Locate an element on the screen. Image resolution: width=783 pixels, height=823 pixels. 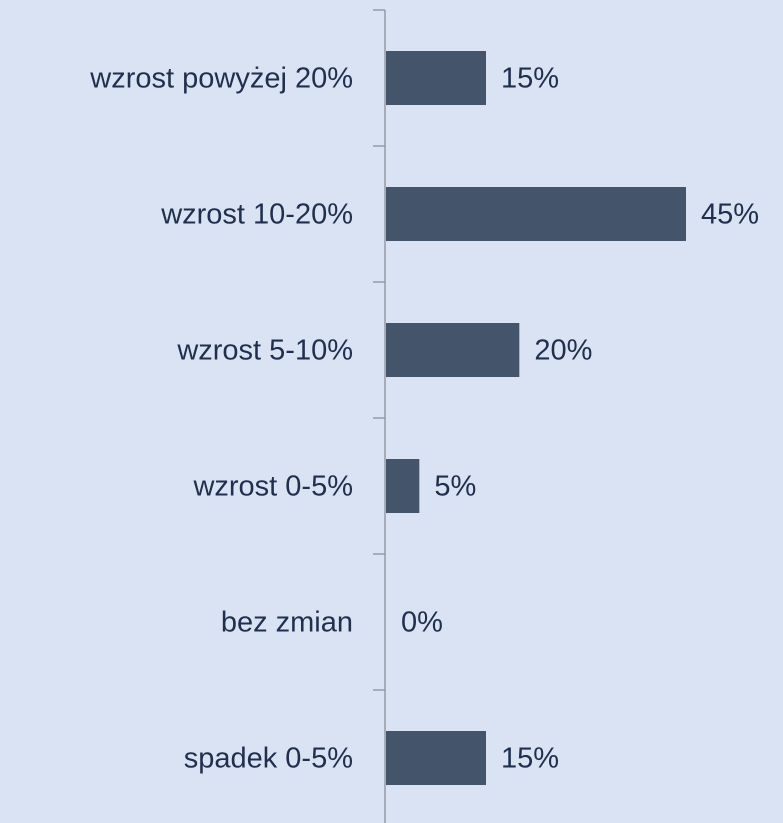
value-label: 5% is located at coordinates (455, 487).